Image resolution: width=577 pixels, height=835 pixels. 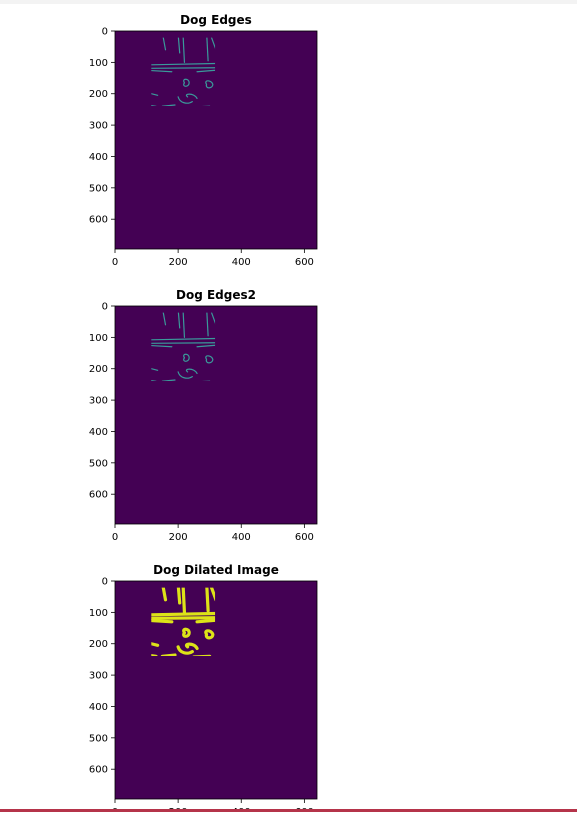 What do you see at coordinates (216, 295) in the screenshot?
I see `chart-title: Dog Edges2` at bounding box center [216, 295].